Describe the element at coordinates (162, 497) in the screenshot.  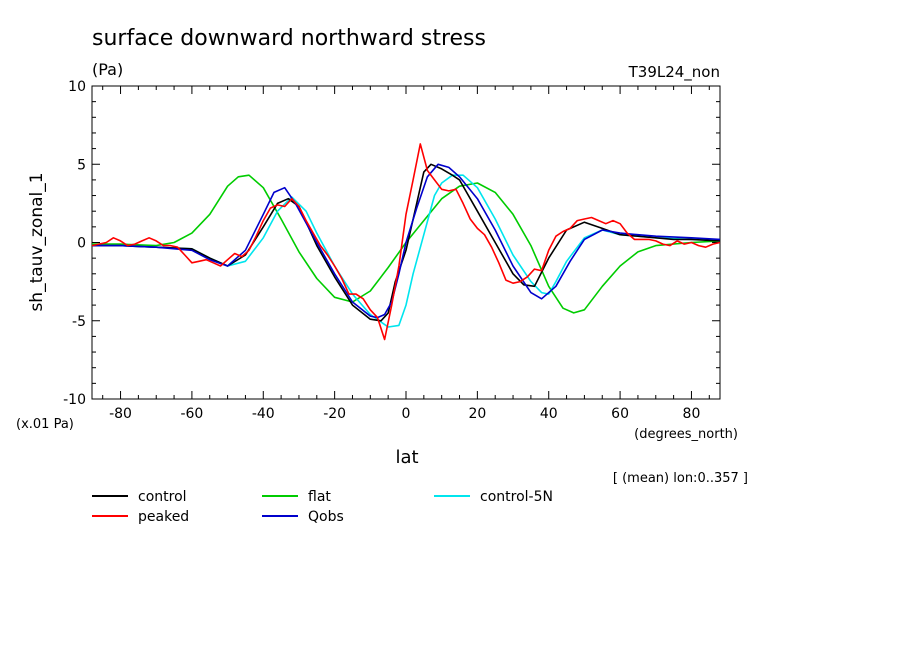
I see `legend-label-control: control` at that location.